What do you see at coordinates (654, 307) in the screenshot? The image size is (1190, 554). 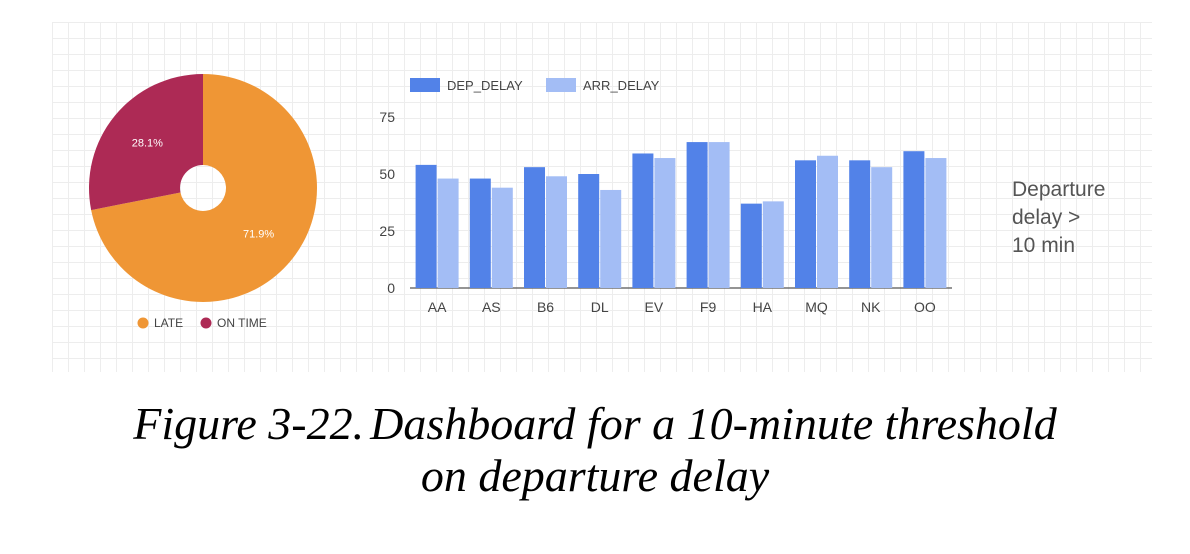 I see `x-tick-label: EV` at bounding box center [654, 307].